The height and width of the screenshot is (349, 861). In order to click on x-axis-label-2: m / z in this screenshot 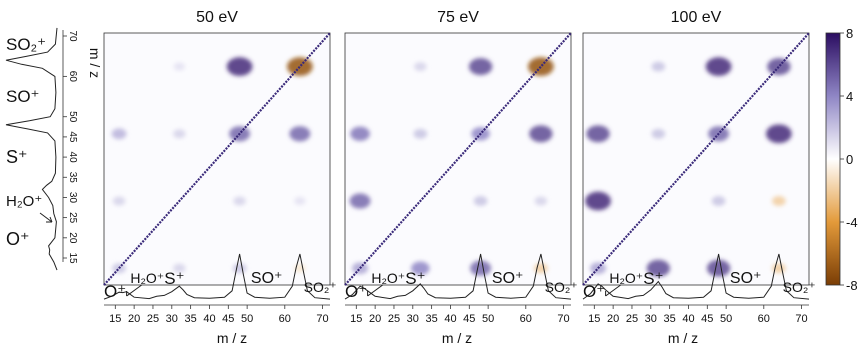, I will do `click(457, 338)`.